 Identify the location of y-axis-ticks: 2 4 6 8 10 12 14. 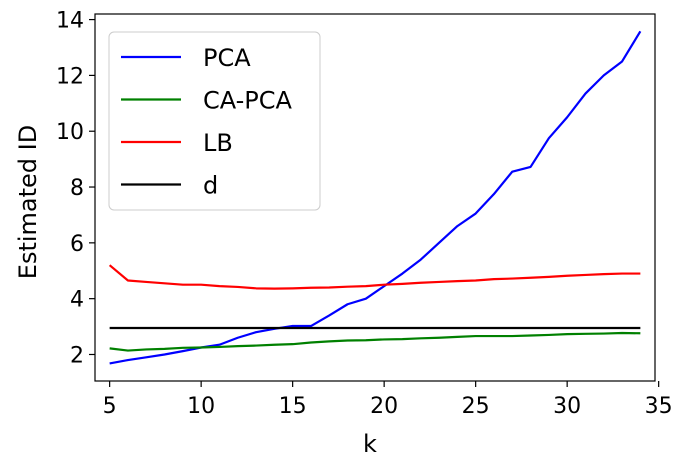
(75, 188).